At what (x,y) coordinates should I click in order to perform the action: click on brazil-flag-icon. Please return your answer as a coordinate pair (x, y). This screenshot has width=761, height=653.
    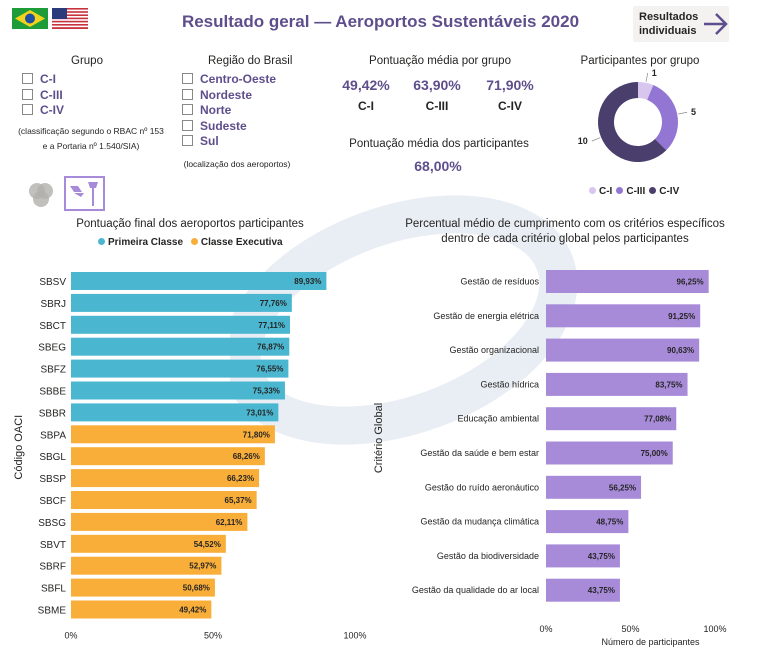
    Looking at the image, I should click on (30, 18).